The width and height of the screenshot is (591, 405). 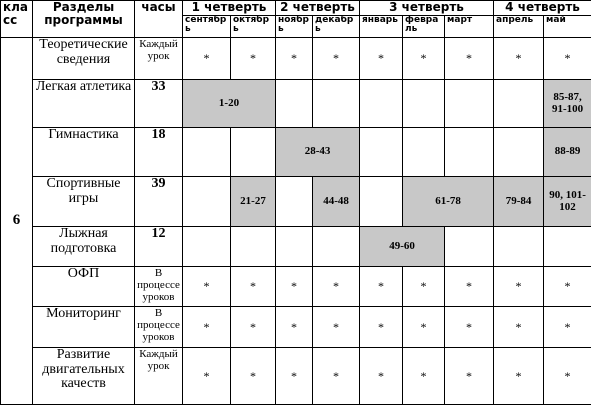 What do you see at coordinates (567, 152) in the screenshot?
I see `lesson-range: 88-89` at bounding box center [567, 152].